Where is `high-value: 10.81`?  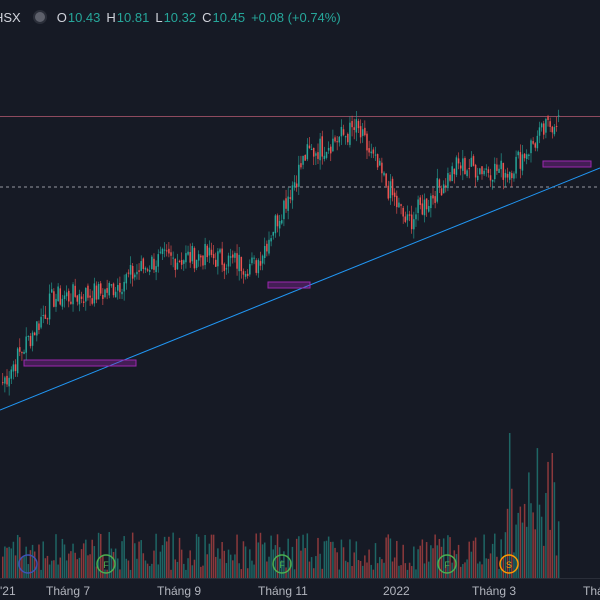
high-value: 10.81 is located at coordinates (133, 17).